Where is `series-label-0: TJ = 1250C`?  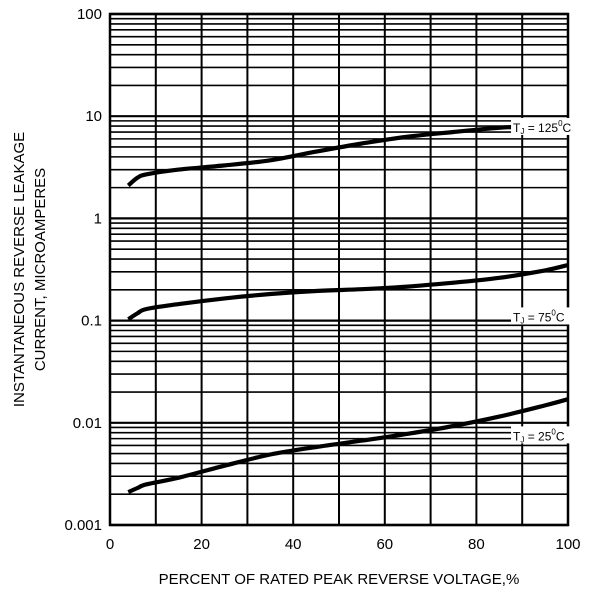 series-label-0: TJ = 1250C is located at coordinates (552, 126).